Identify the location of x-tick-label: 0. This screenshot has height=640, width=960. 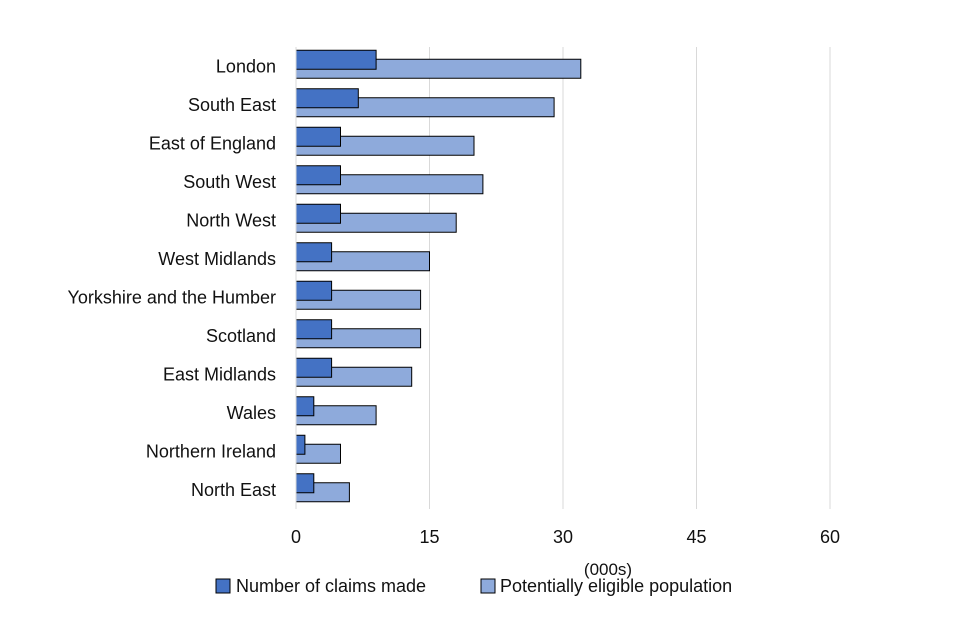
(296, 537).